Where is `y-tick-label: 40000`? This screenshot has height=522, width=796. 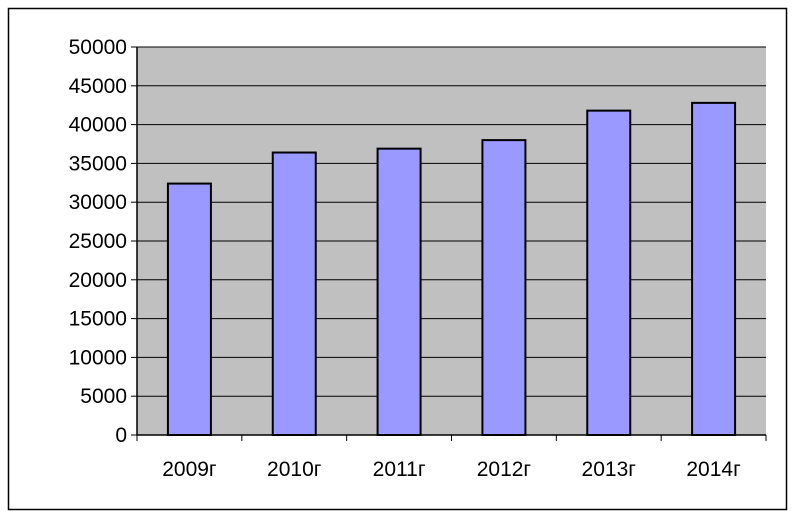
y-tick-label: 40000 is located at coordinates (98, 125).